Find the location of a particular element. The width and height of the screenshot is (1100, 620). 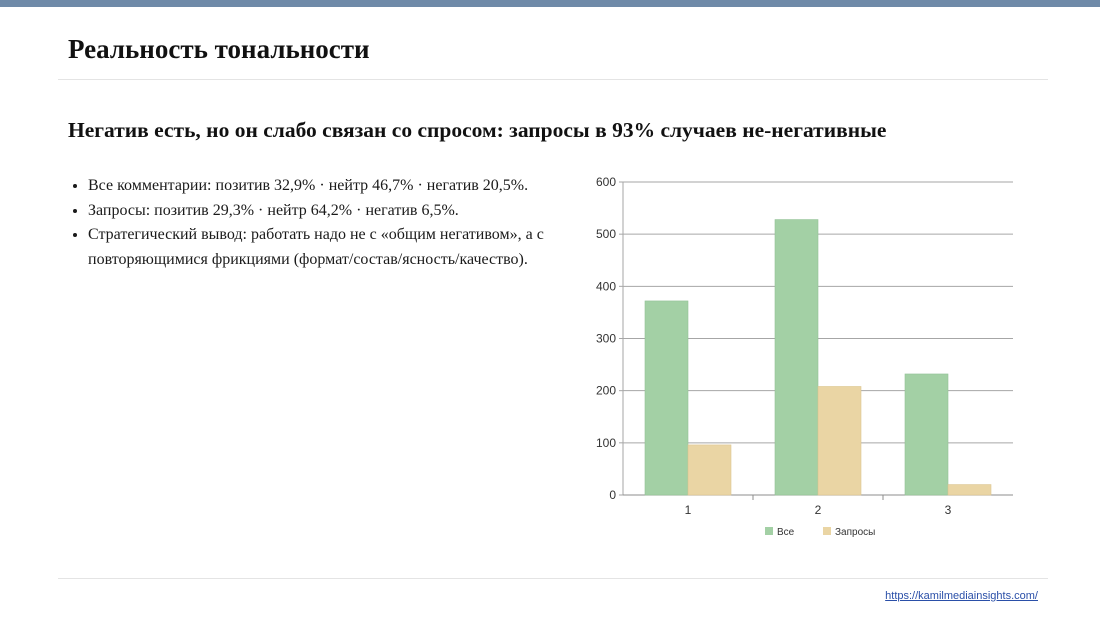

x-tick-label: 1 is located at coordinates (688, 510).